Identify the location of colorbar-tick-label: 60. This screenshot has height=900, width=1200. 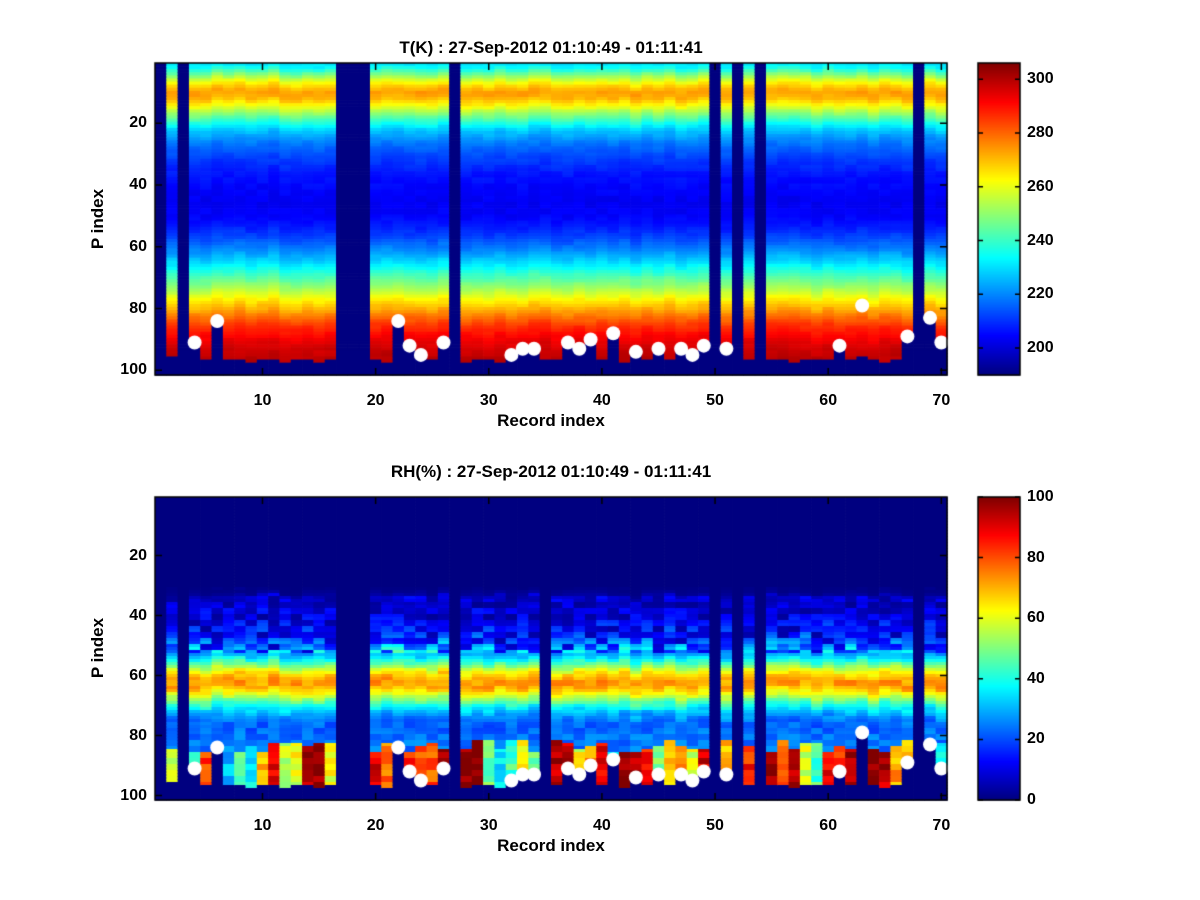
(1036, 618).